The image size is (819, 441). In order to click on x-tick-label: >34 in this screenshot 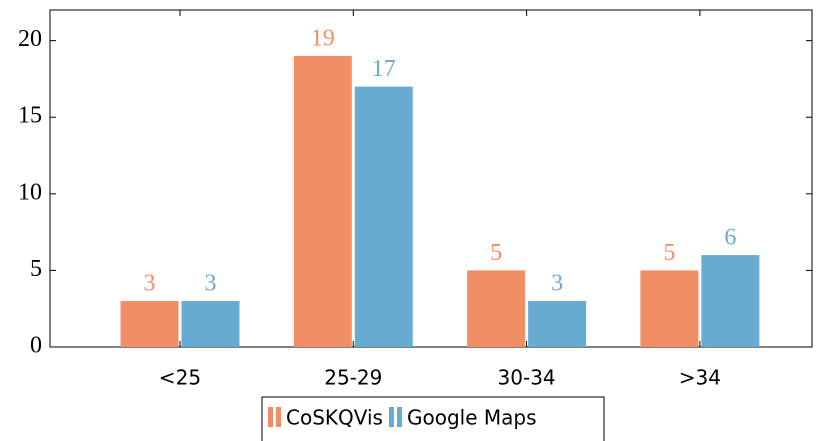, I will do `click(700, 378)`.